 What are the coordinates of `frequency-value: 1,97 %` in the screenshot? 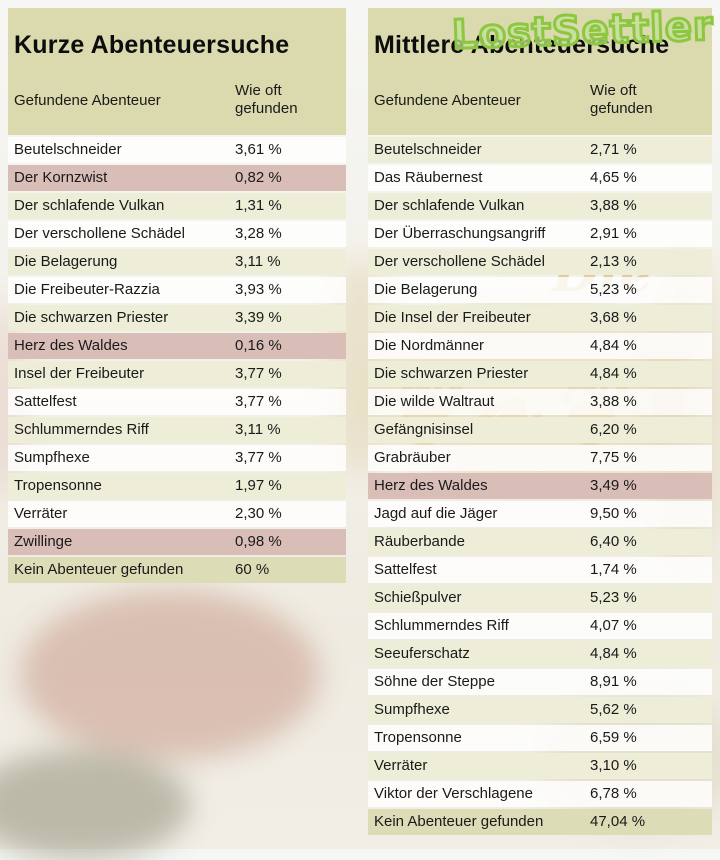 It's located at (258, 485).